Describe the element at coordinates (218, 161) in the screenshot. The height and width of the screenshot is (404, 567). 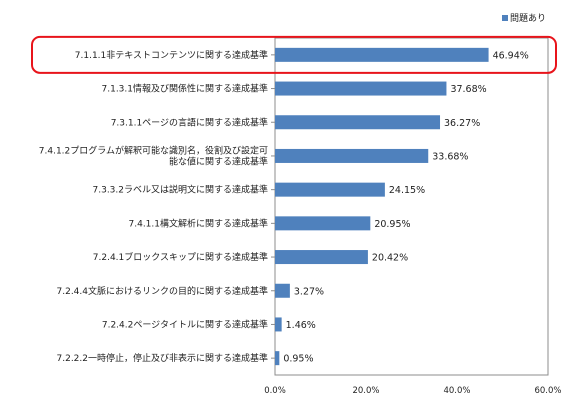
I see `category-label: 能な値に関する達成基準` at that location.